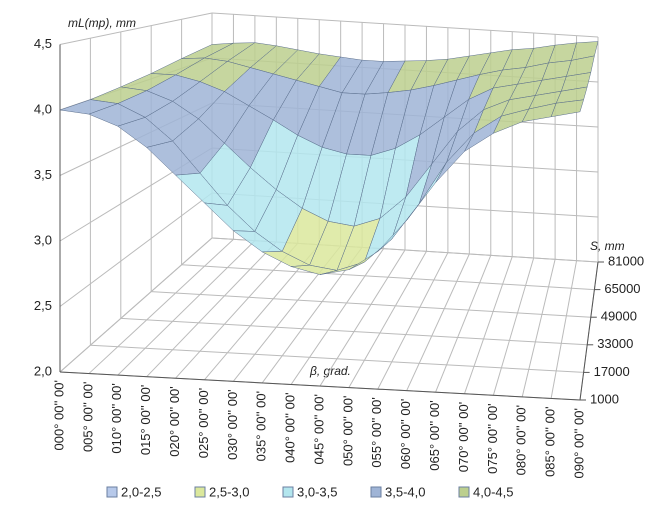 The height and width of the screenshot is (517, 654). I want to click on z-tick-label: 2,5, so click(43, 305).